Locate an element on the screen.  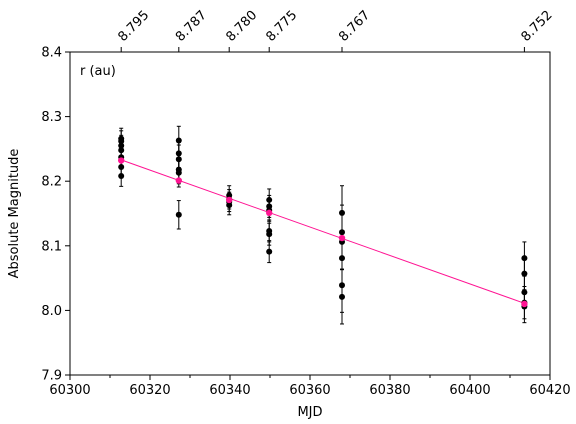
y-axis-label: Absolute Magnitude is located at coordinates (14, 214).